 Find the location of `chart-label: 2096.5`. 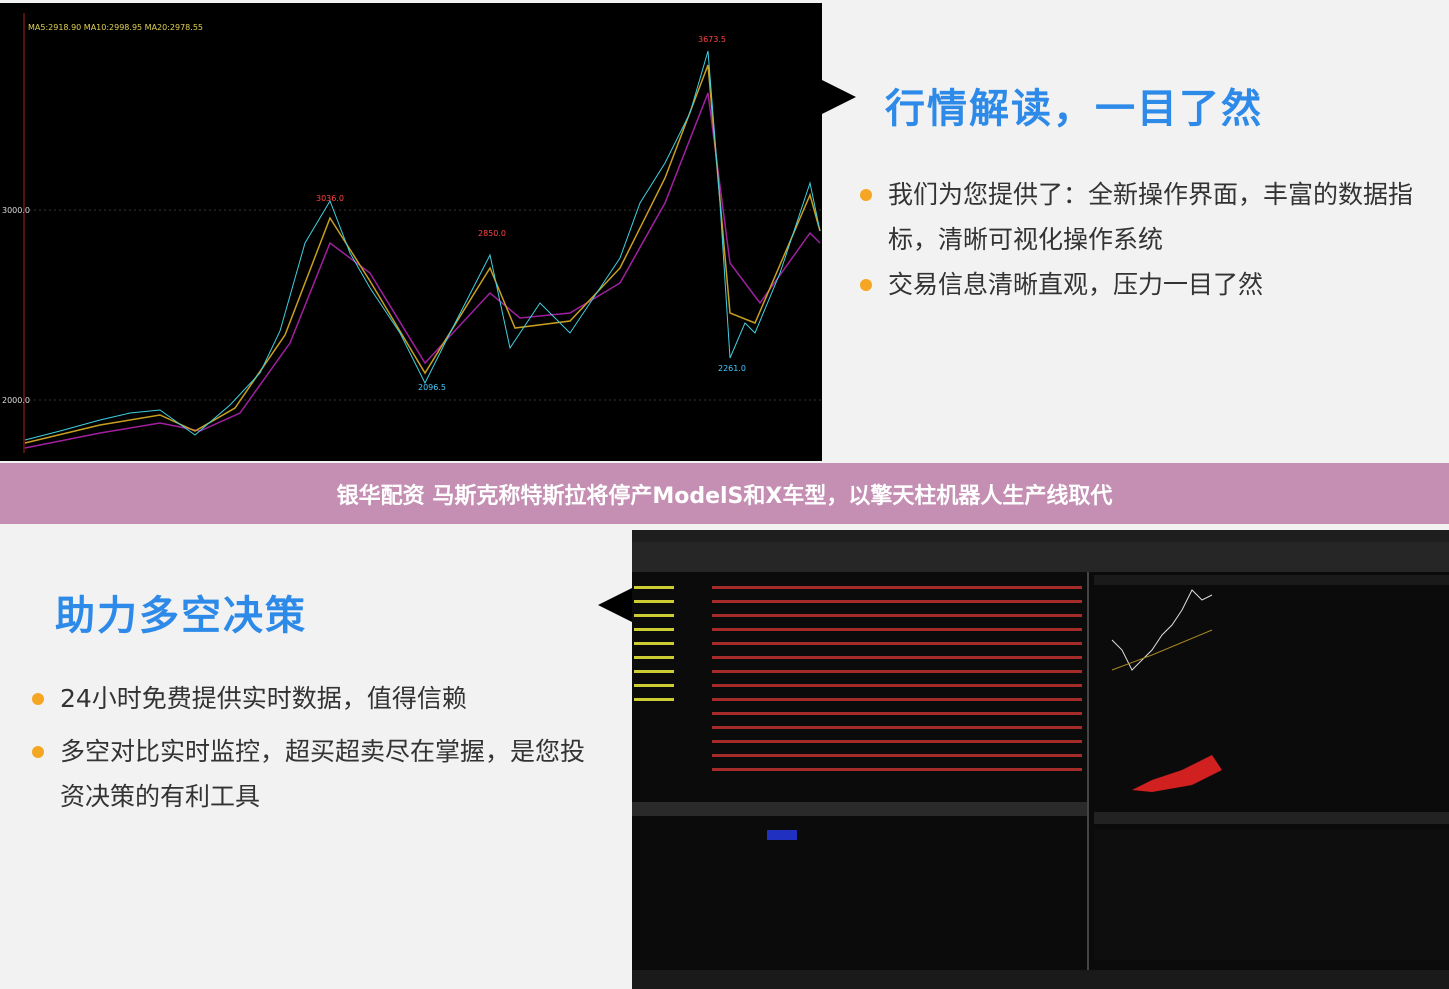

chart-label: 2096.5 is located at coordinates (432, 387).